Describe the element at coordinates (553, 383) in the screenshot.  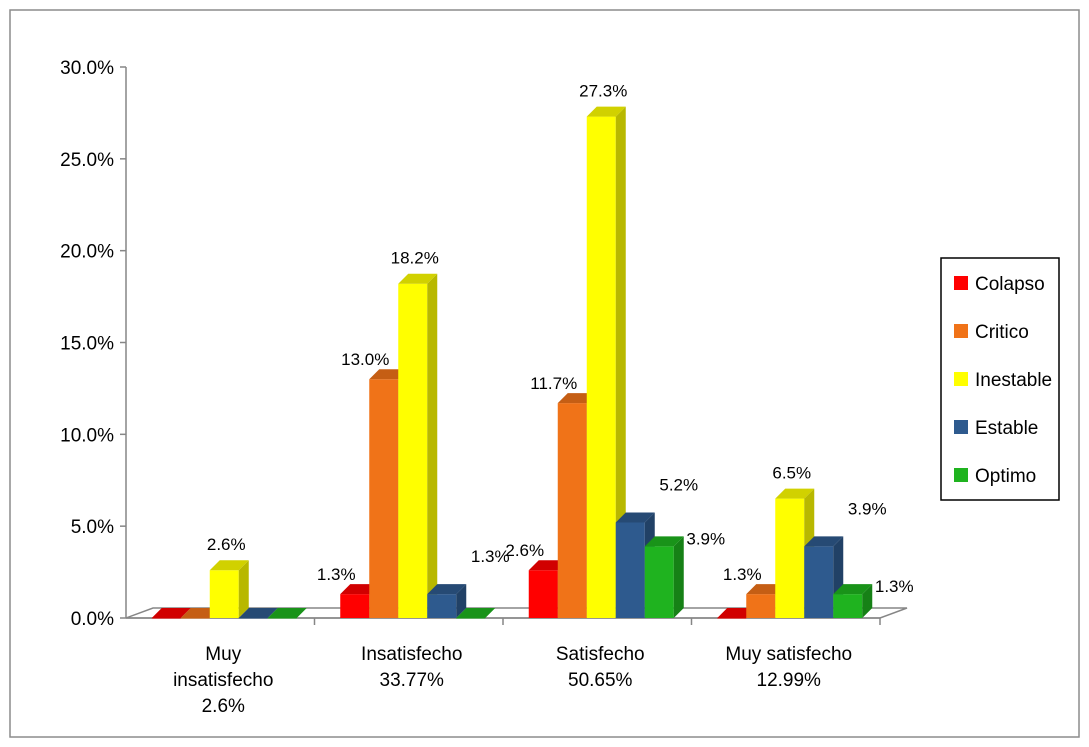
I see `data-label-critico-2: 11.7%` at that location.